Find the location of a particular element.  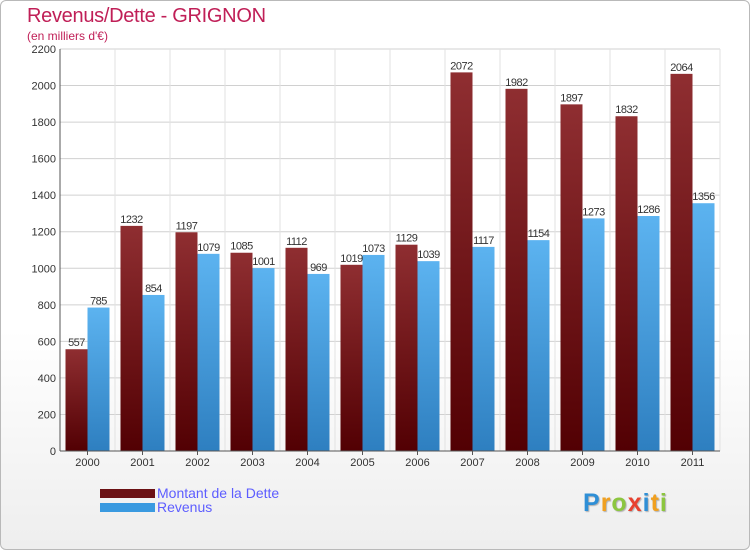

x-tick-label: 2010 is located at coordinates (637, 463).